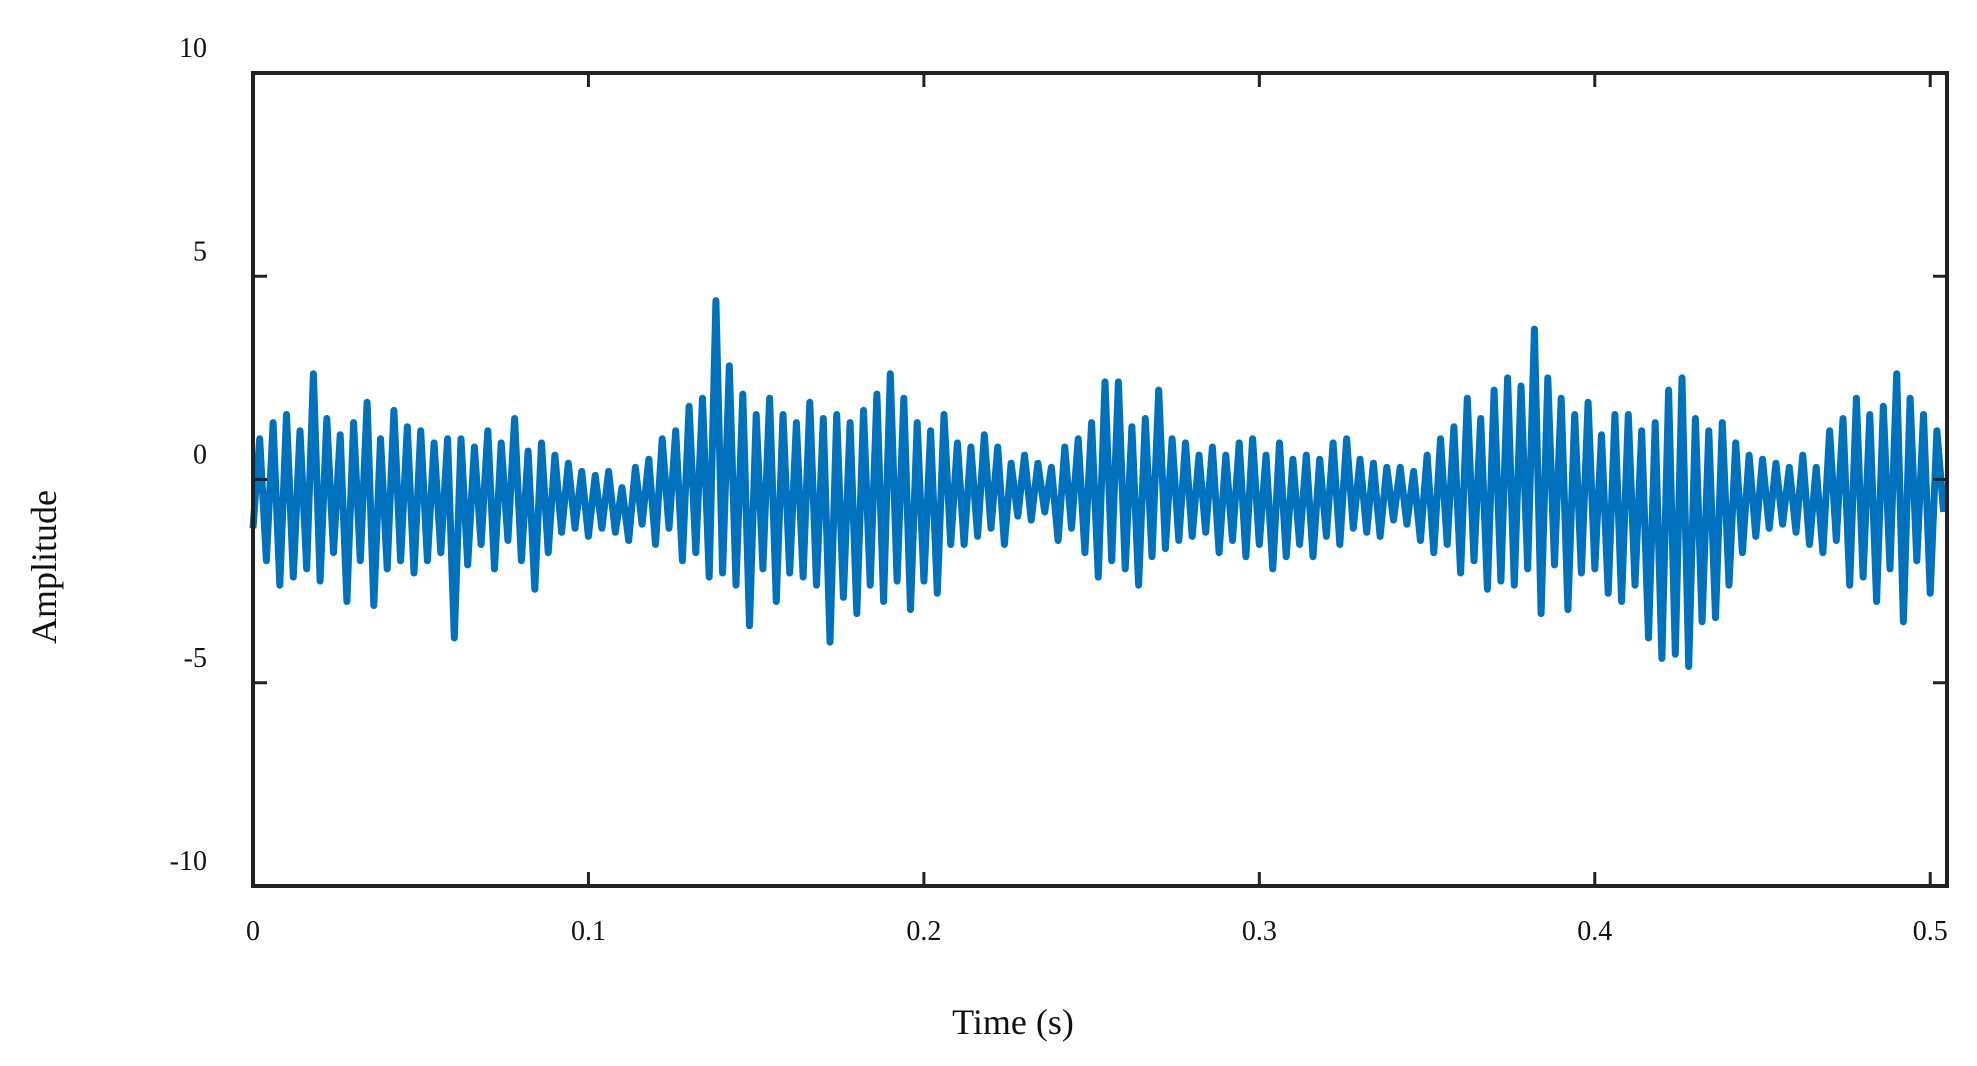  I want to click on y-tick-label-2: 0, so click(200, 455).